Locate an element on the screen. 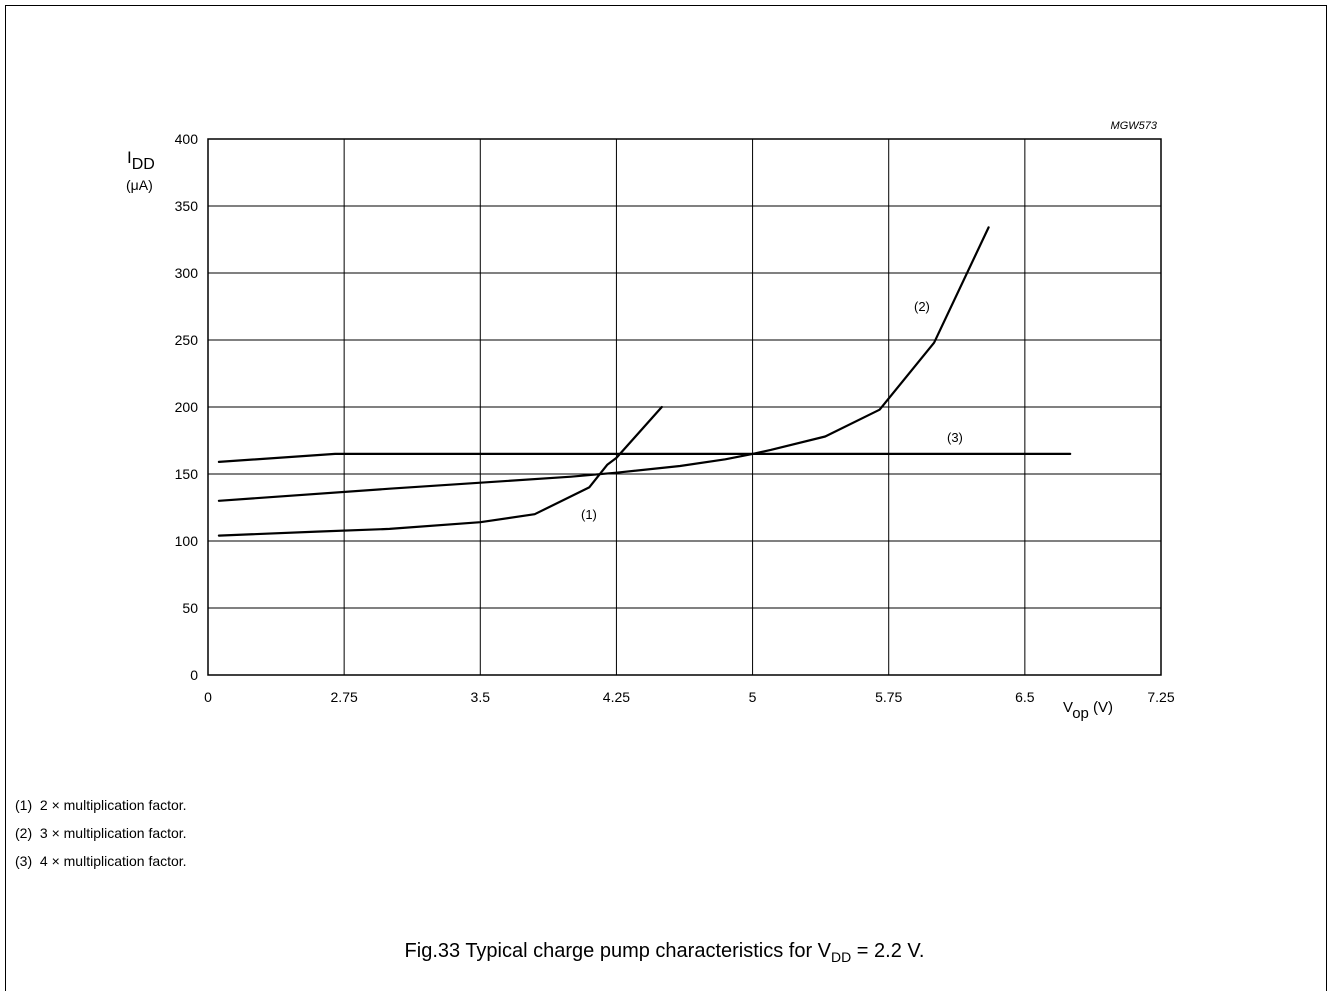 The height and width of the screenshot is (991, 1329). series-label-1: (1) is located at coordinates (589, 514).